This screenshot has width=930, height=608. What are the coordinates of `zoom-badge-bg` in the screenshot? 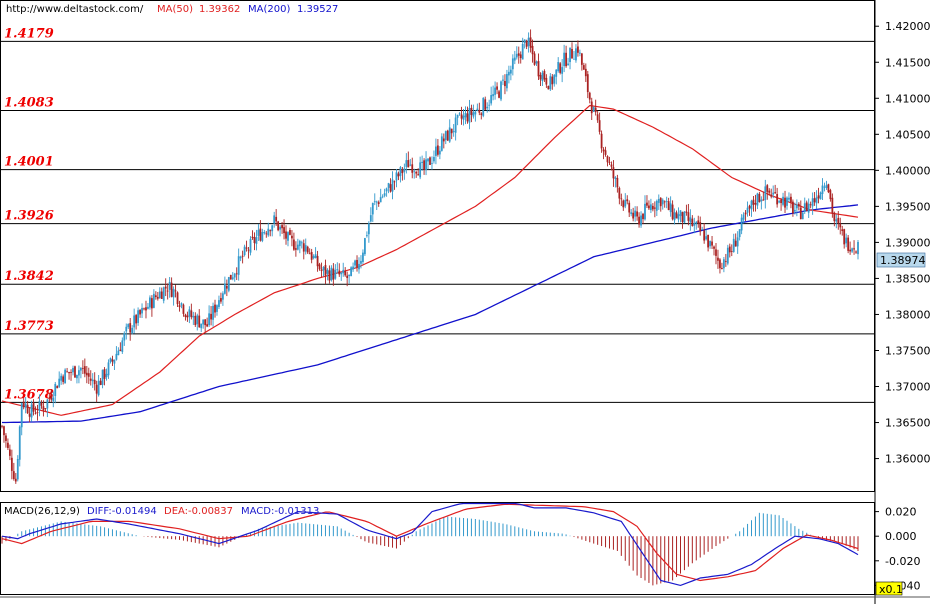 It's located at (889, 588).